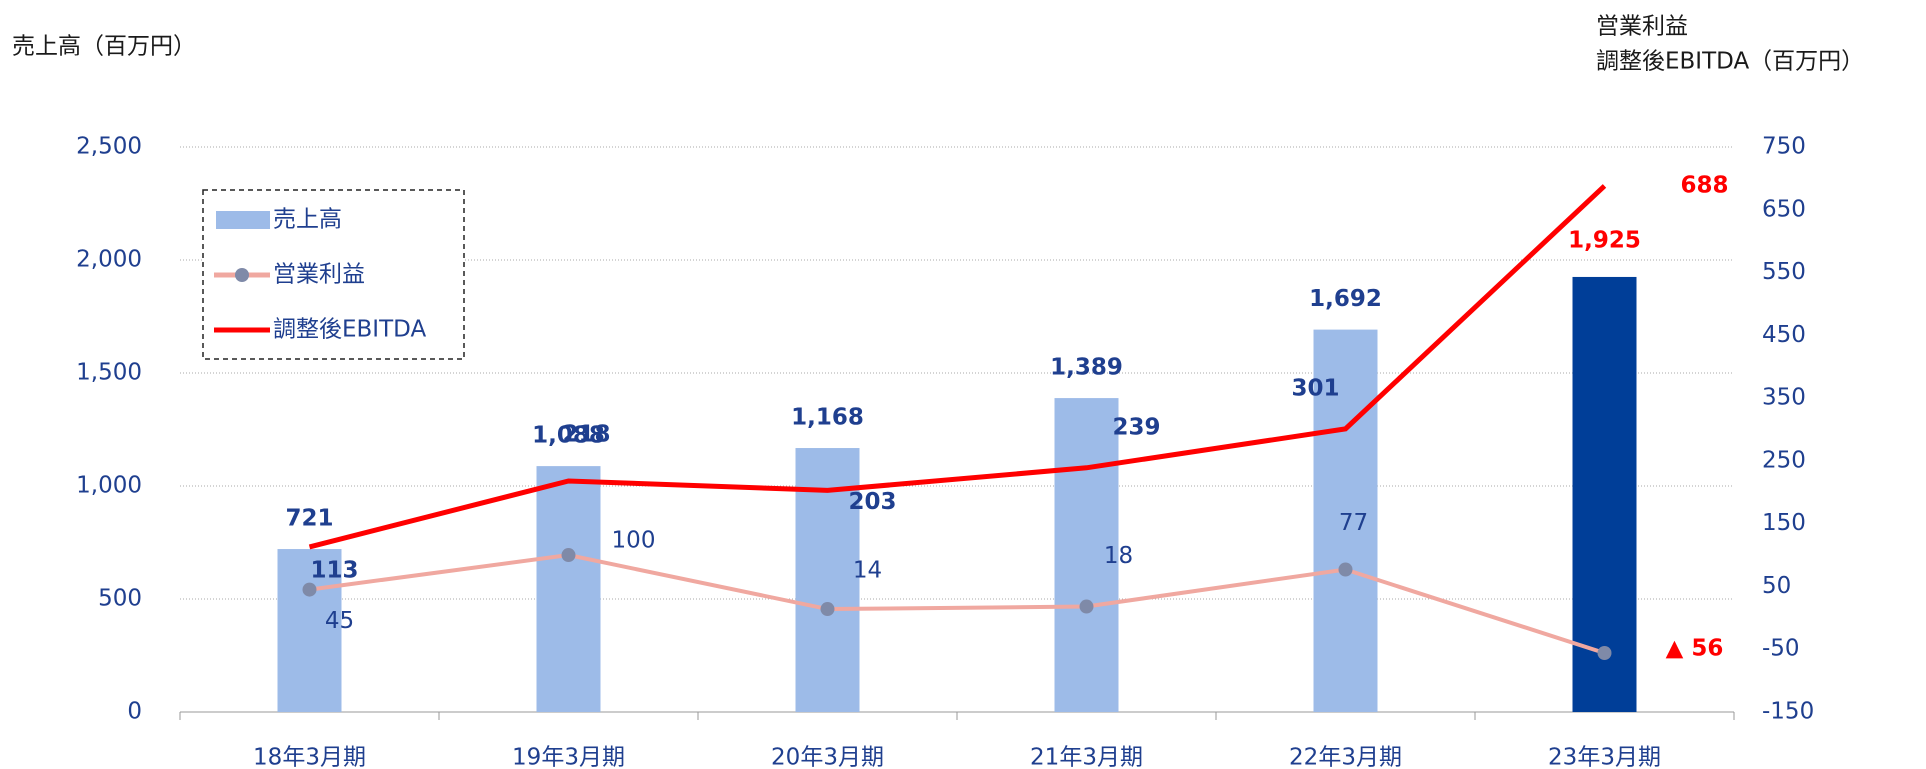  Describe the element at coordinates (1730, 62) in the screenshot. I see `y2-axis-title: 調整後EBITDA（百万円）` at that location.